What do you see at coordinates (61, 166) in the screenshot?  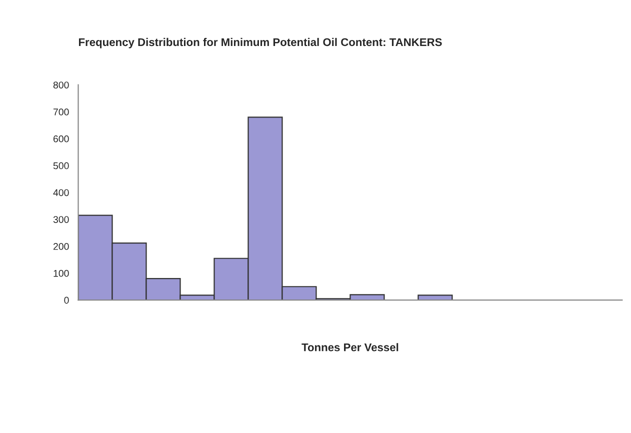 I see `y-tick-label: 500` at bounding box center [61, 166].